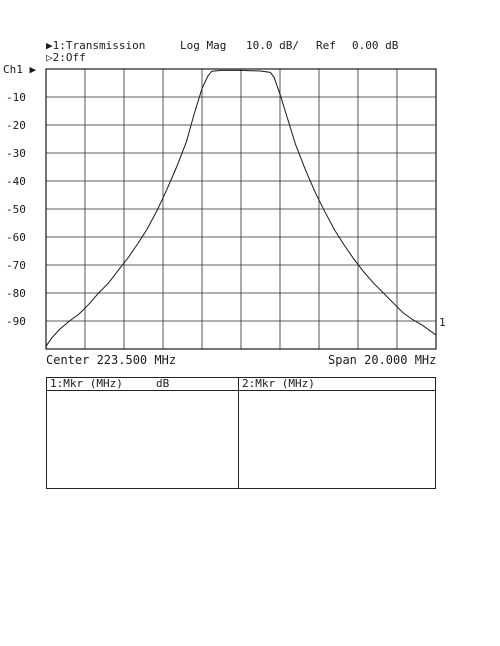 This screenshot has width=500, height=646. What do you see at coordinates (326, 45) in the screenshot?
I see `ref-label: Ref` at bounding box center [326, 45].